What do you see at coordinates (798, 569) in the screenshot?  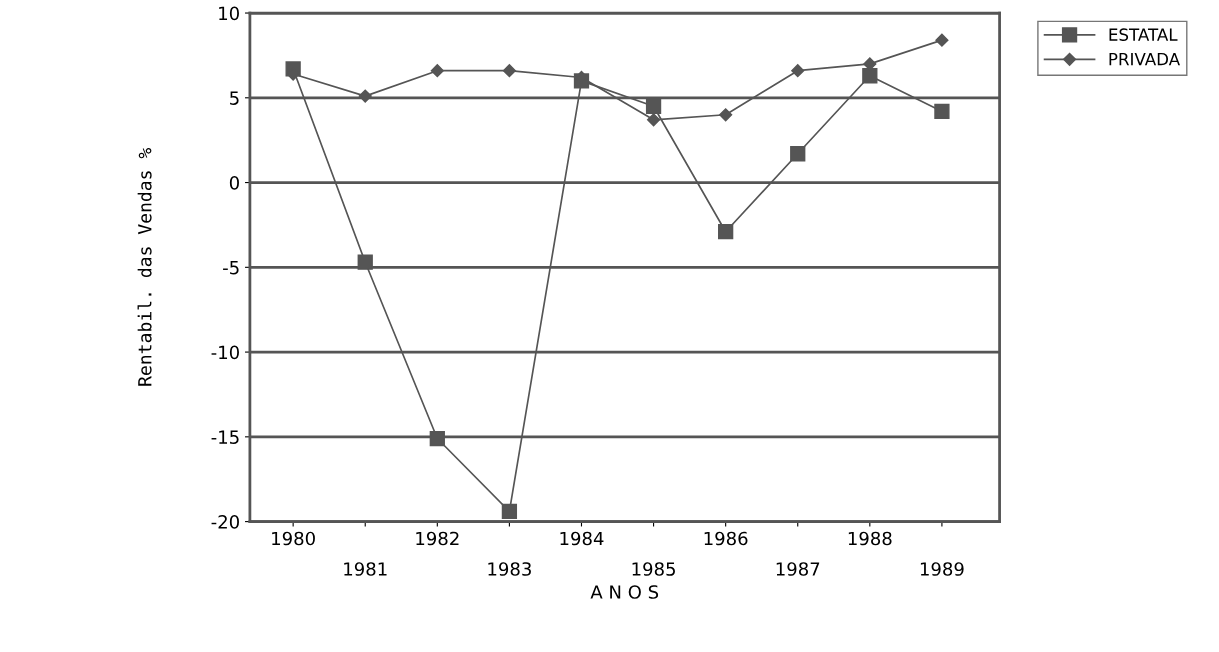 I see `x-tick-label: 1987` at bounding box center [798, 569].